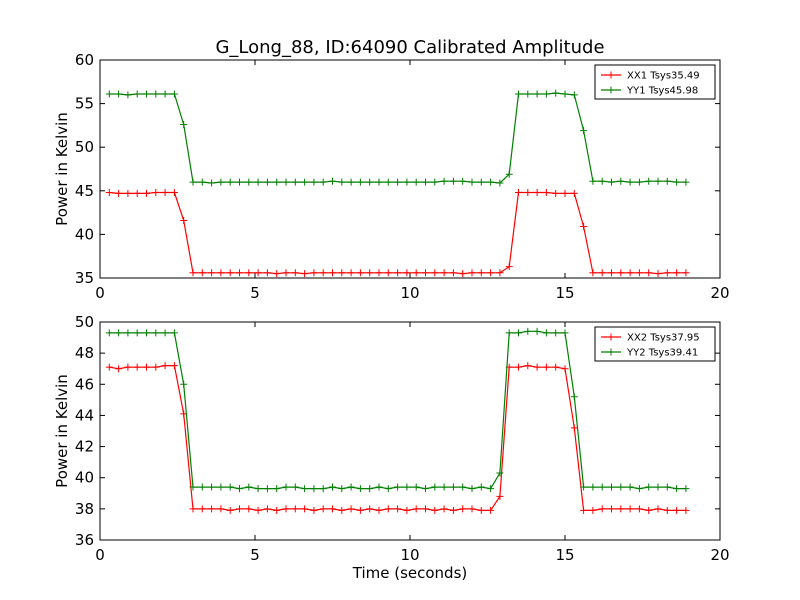 This screenshot has width=800, height=600. What do you see at coordinates (84, 540) in the screenshot?
I see `y-tick-label: 36` at bounding box center [84, 540].